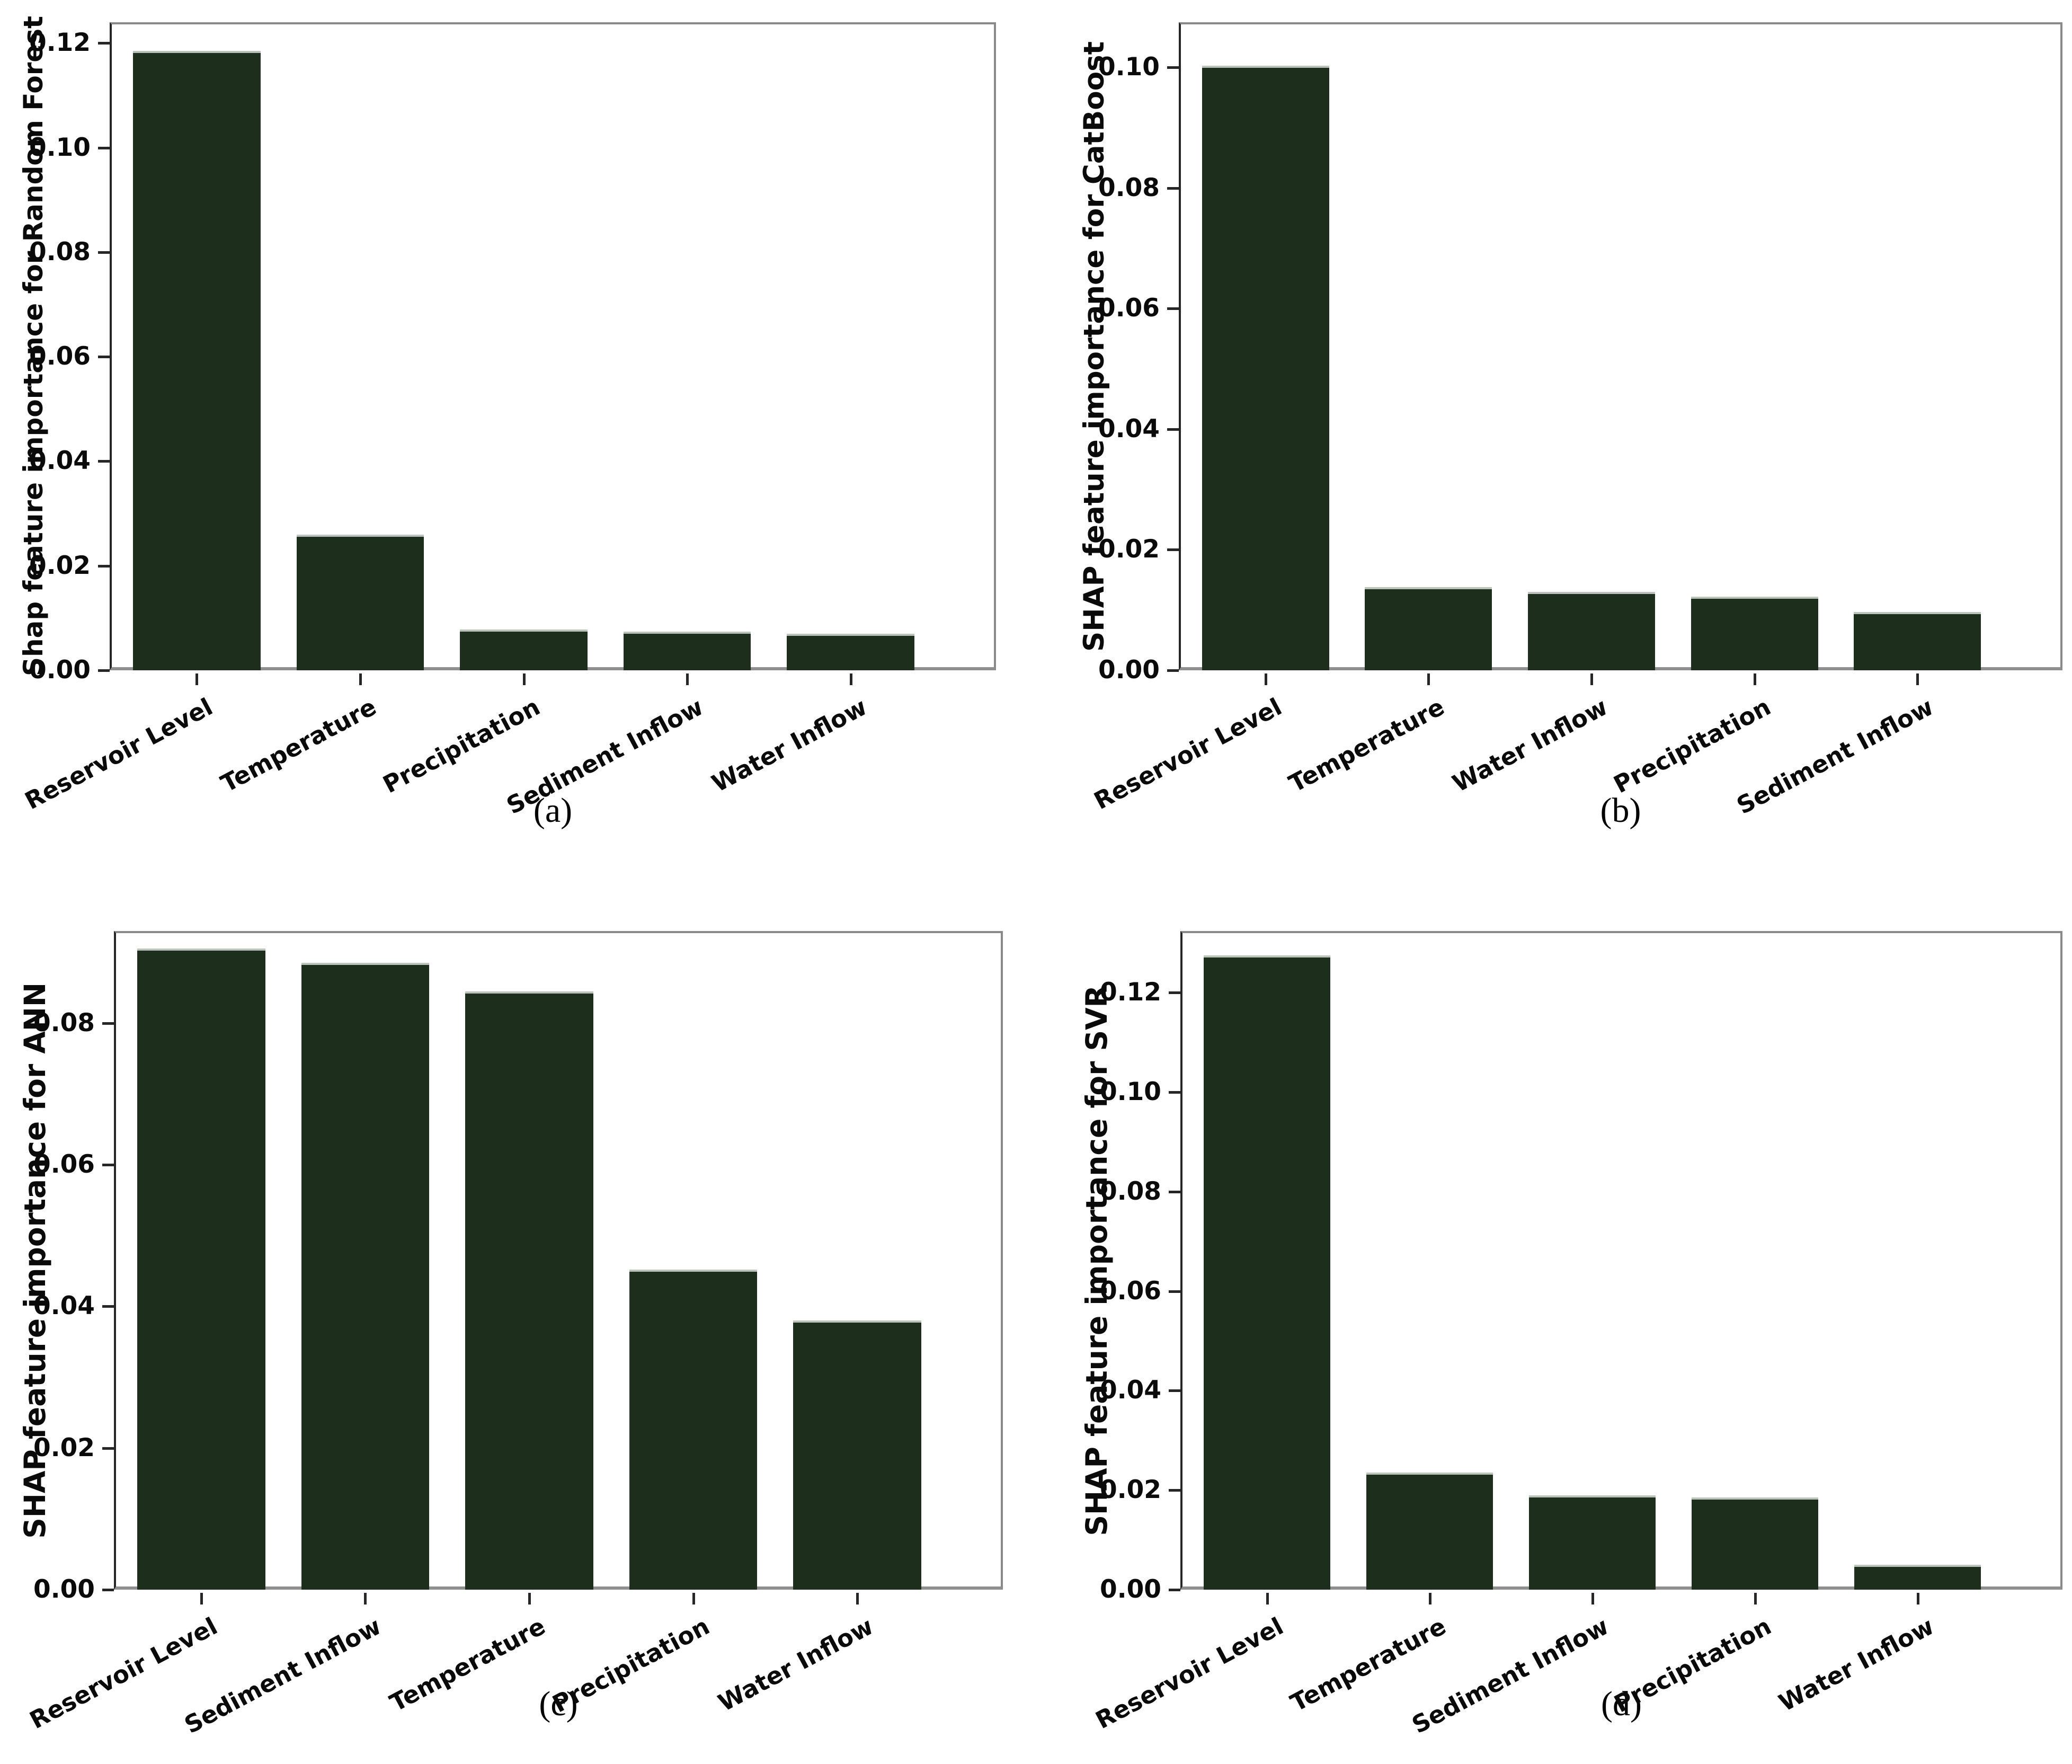 The width and height of the screenshot is (2072, 1764). What do you see at coordinates (1096, 1260) in the screenshot?
I see `y-axis-label-text: SHAP feature importance for SVR` at bounding box center [1096, 1260].